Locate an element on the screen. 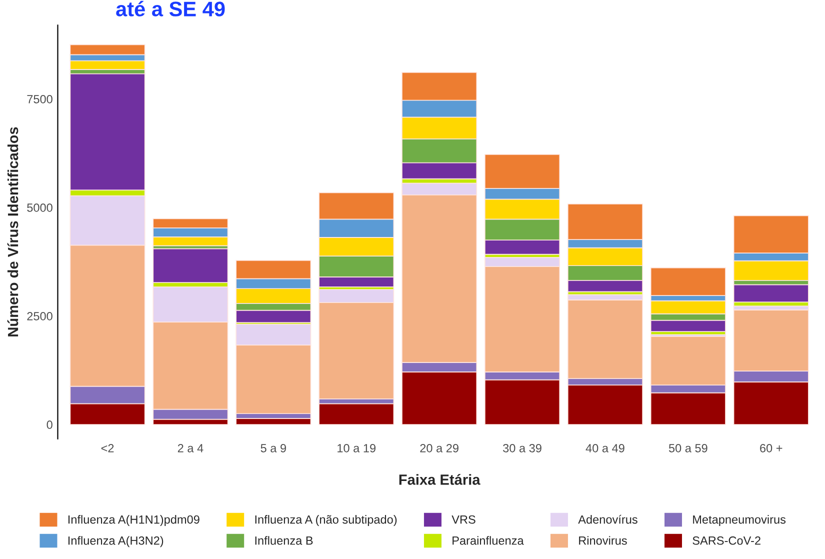 Image resolution: width=825 pixels, height=559 pixels. x-tick-label: 2 a 4 is located at coordinates (191, 448).